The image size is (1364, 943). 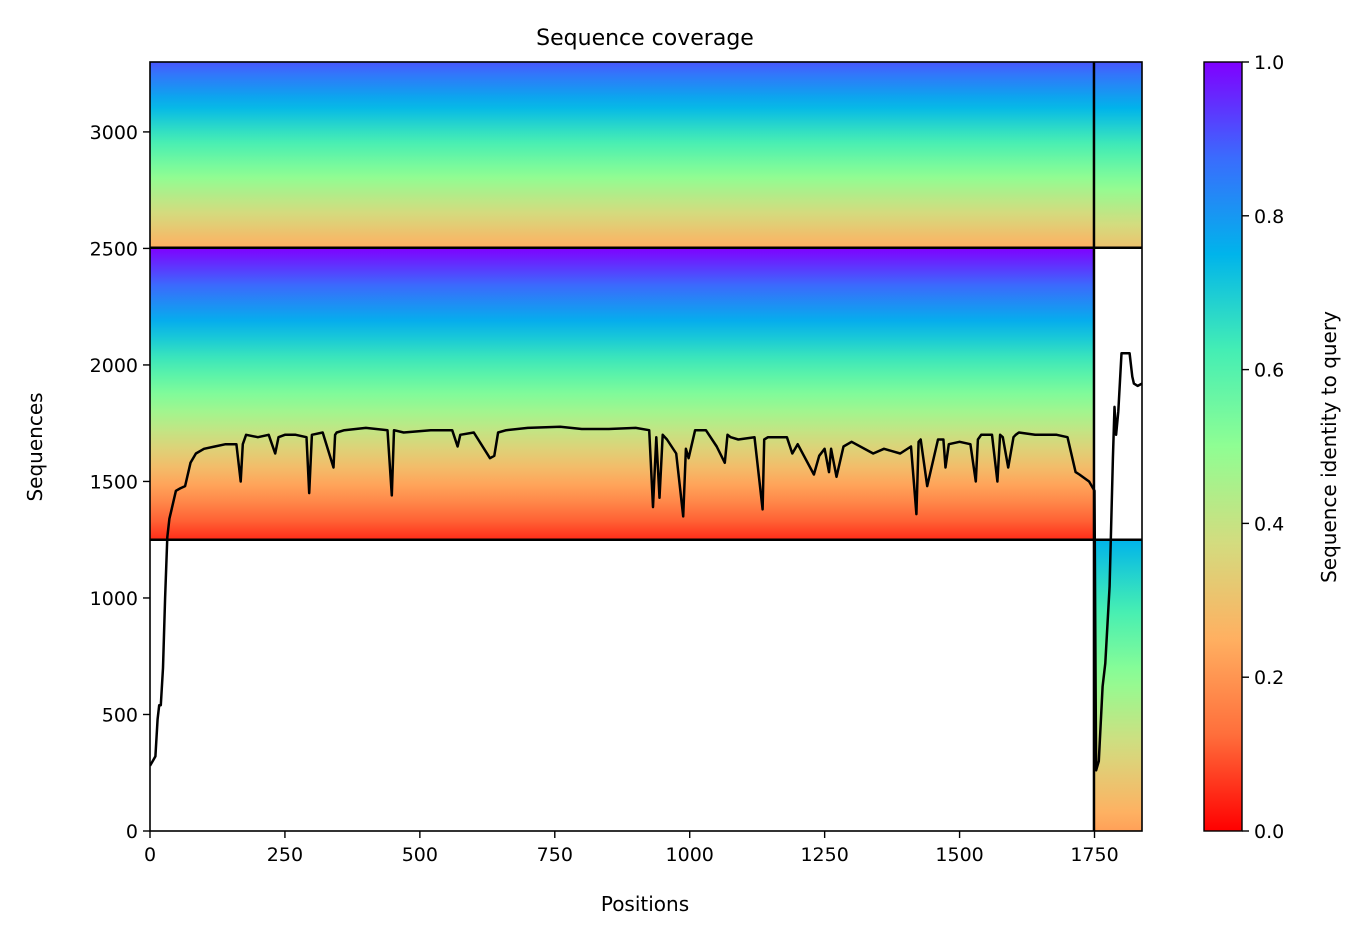 What do you see at coordinates (1263, 447) in the screenshot?
I see `colorbar-ticks: 0.0 0.2 0.4 0.6 0.8 1.0` at bounding box center [1263, 447].